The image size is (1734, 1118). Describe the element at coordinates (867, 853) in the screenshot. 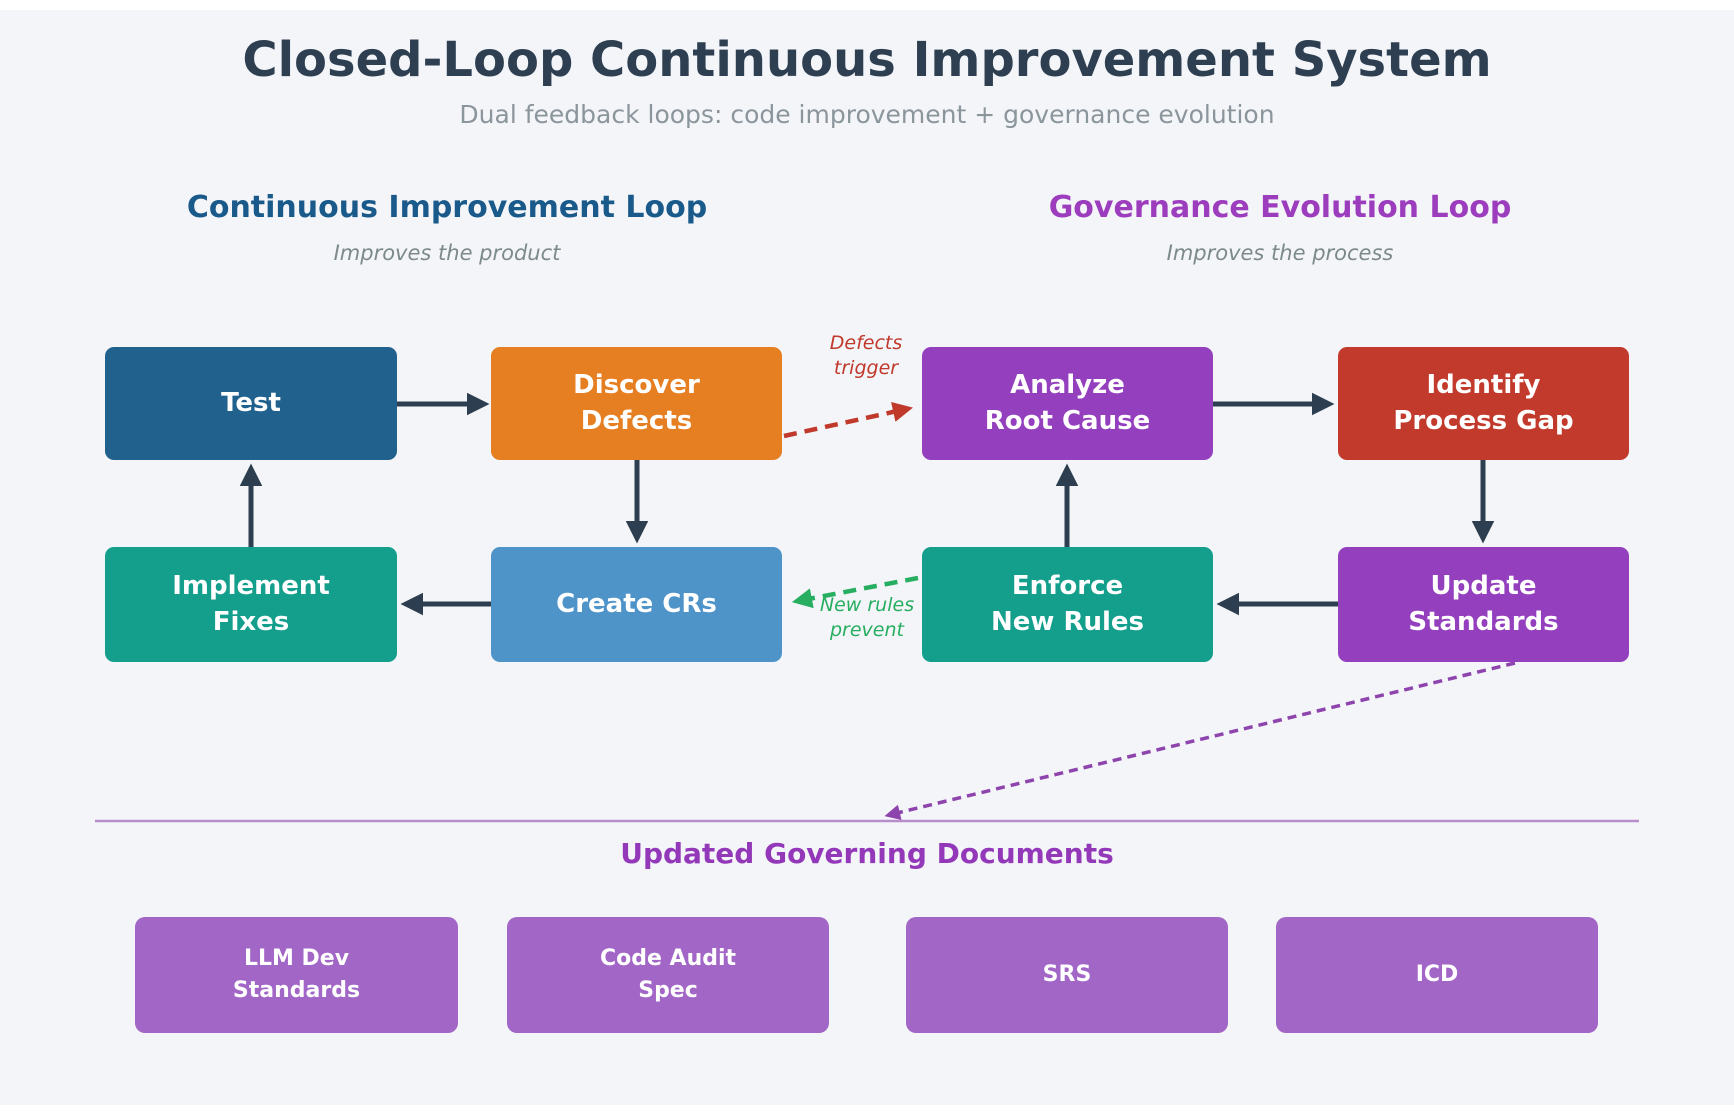

I see `documents-section-heading: Updated Governing Documents` at that location.